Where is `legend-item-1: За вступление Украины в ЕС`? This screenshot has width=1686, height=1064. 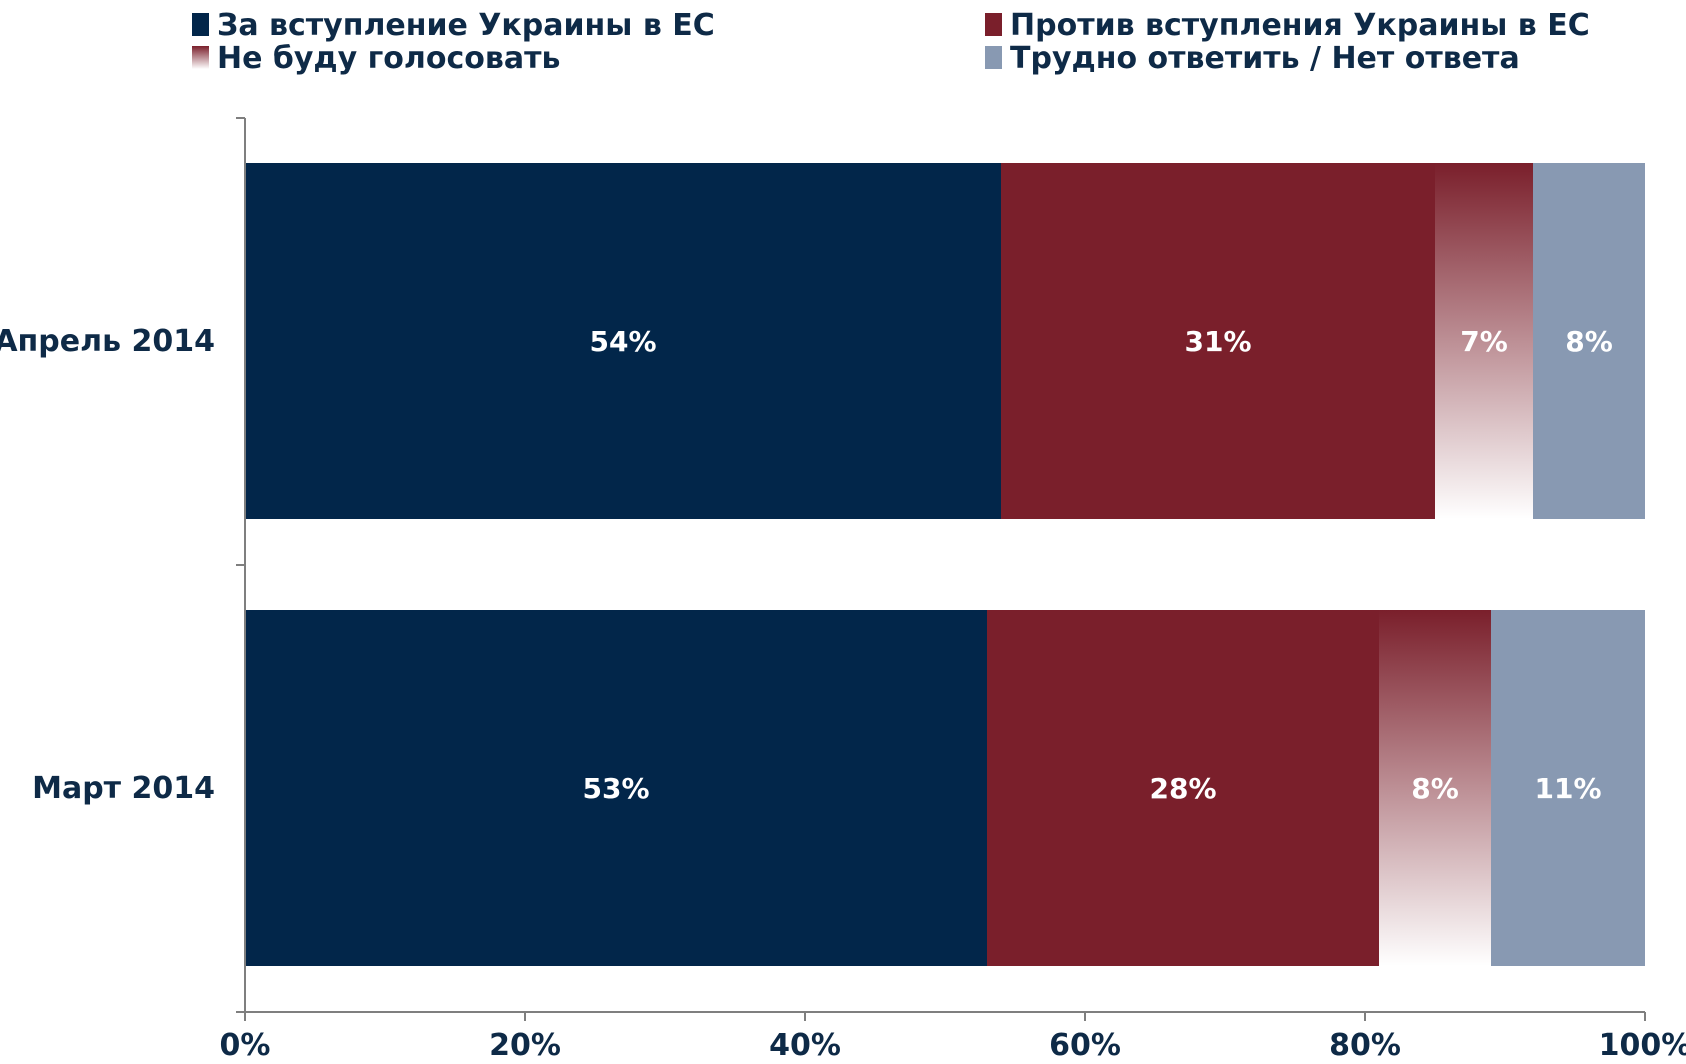 legend-item-1: За вступление Украины в ЕС is located at coordinates (453, 25).